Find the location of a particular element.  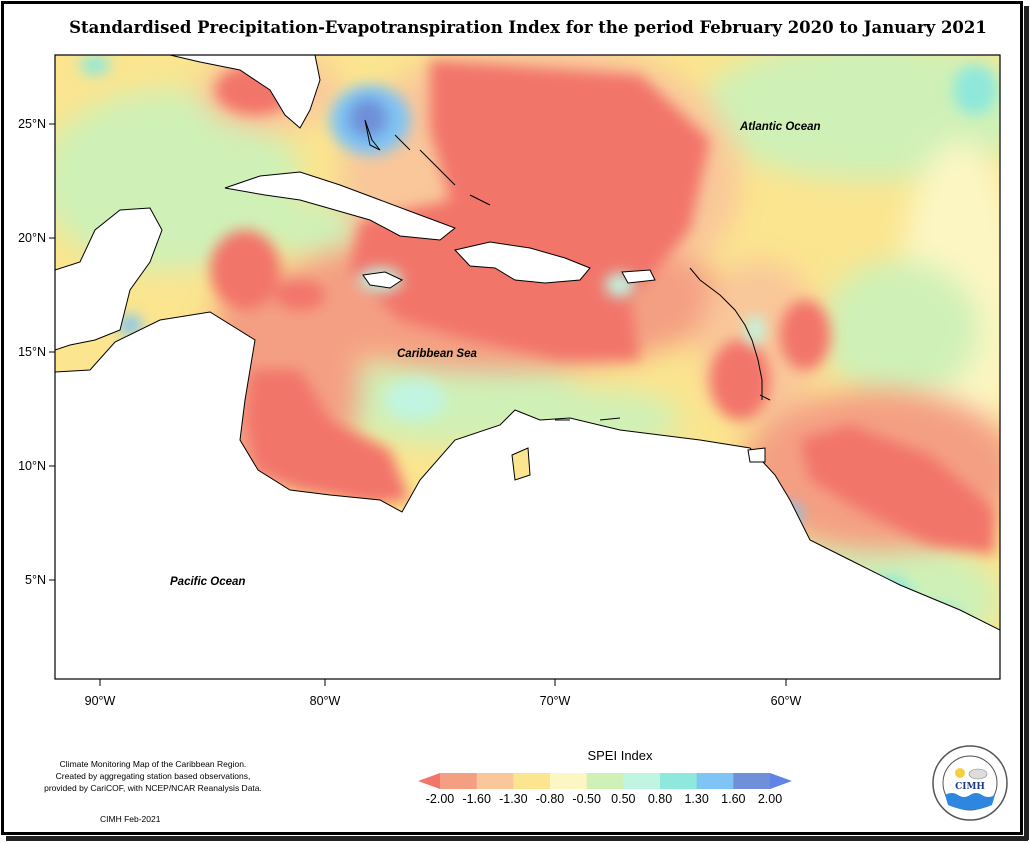

puerto-rico is located at coordinates (638, 276).